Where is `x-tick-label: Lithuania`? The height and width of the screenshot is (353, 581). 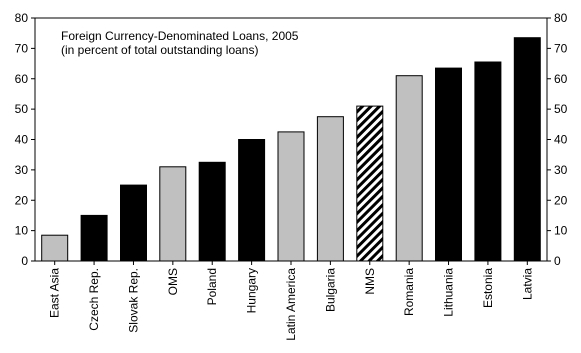
x-tick-label: Lithuania is located at coordinates (449, 292).